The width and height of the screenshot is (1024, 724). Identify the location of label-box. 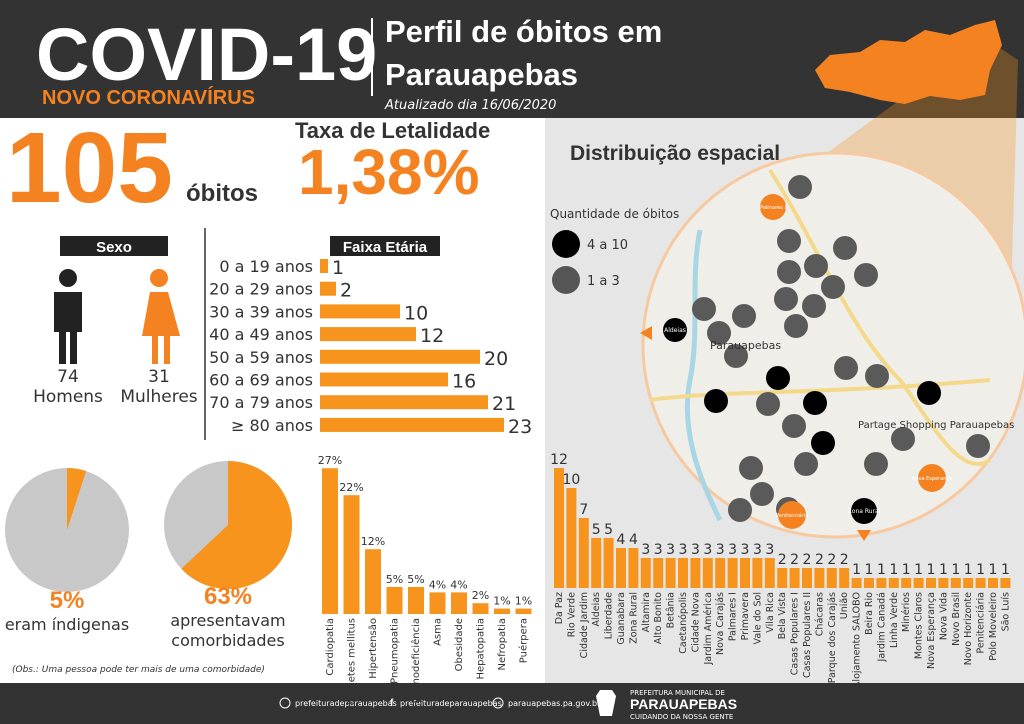
(385, 246).